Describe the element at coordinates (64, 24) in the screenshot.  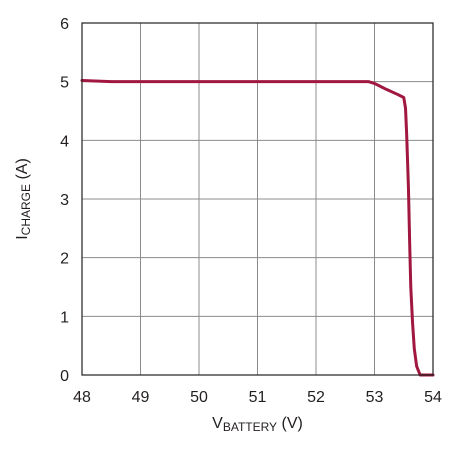
I see `y-tick-label: 6` at that location.